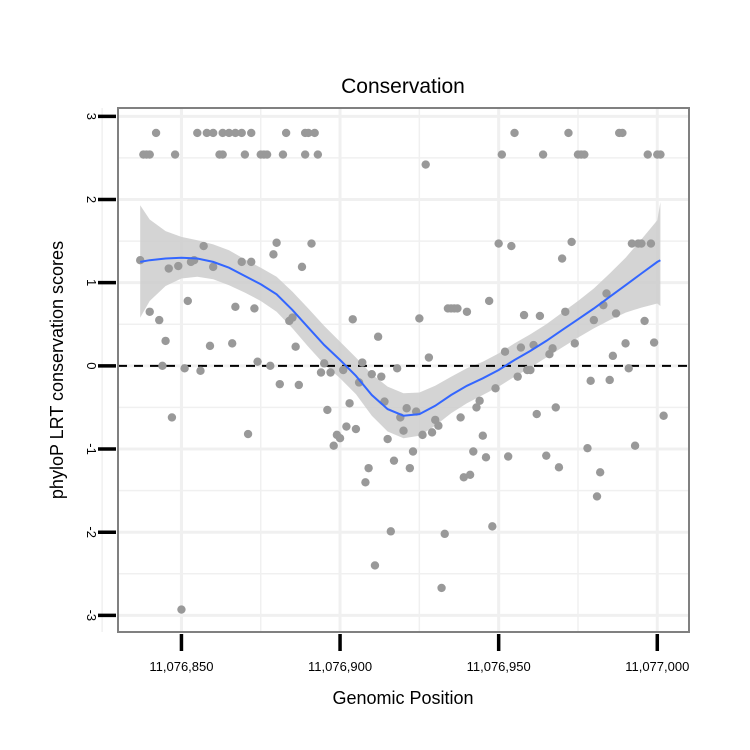  I want to click on y-tick-label: 1, so click(91, 282).